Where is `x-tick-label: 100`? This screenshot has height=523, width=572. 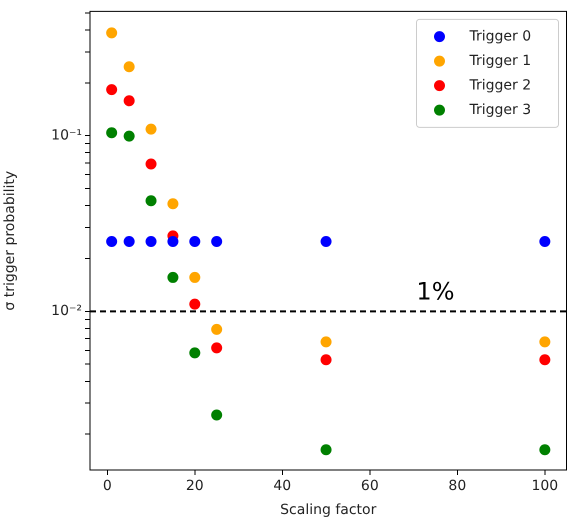
x-tick-label: 100 is located at coordinates (544, 486).